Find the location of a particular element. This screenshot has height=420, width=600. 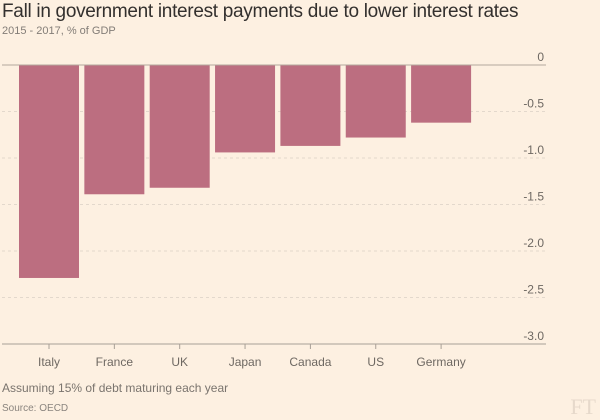

y-tick-label: -2.0 is located at coordinates (533, 243).